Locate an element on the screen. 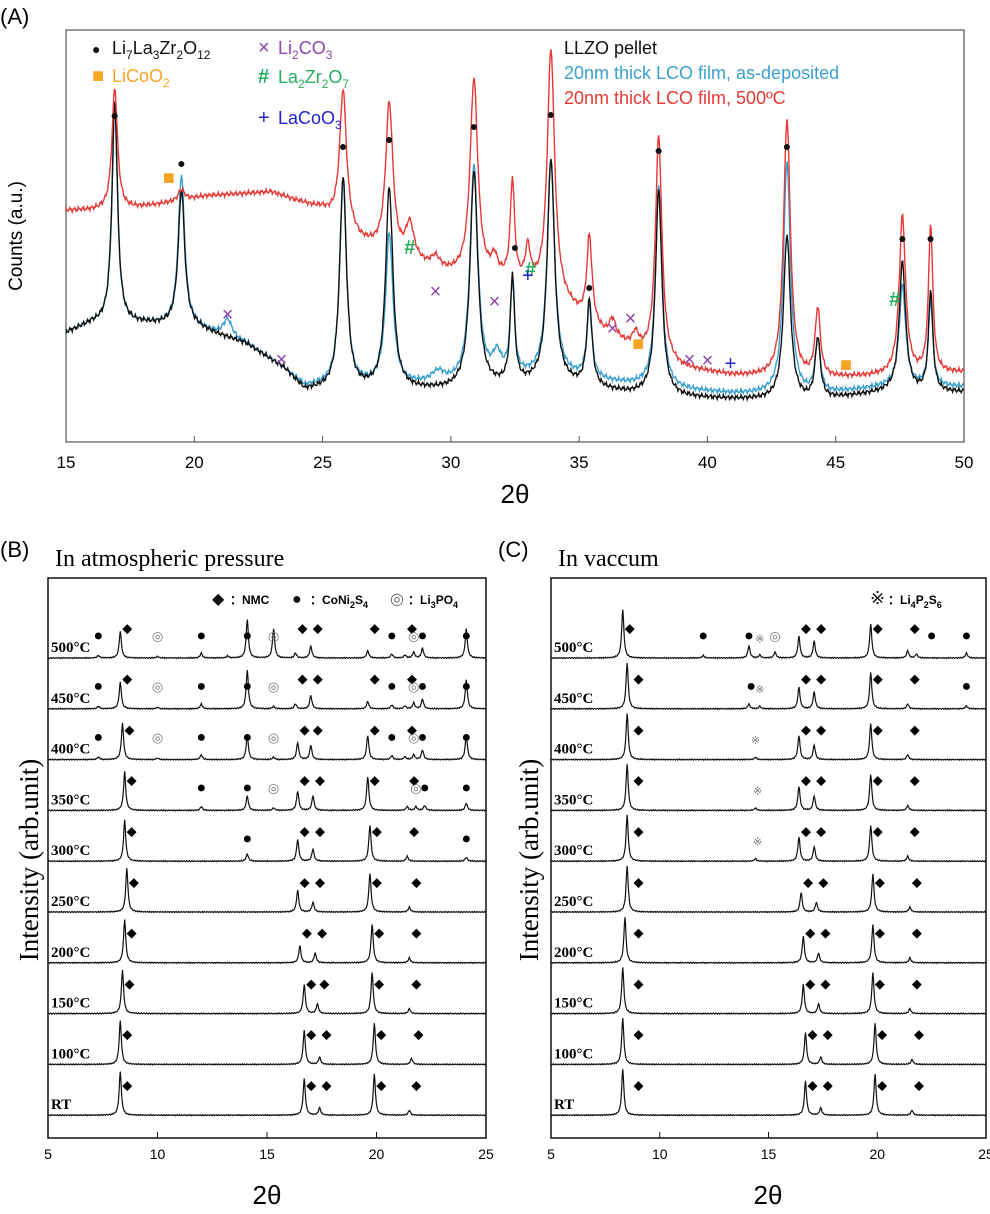  panel-b-temperature-label: 350°C is located at coordinates (70, 800).